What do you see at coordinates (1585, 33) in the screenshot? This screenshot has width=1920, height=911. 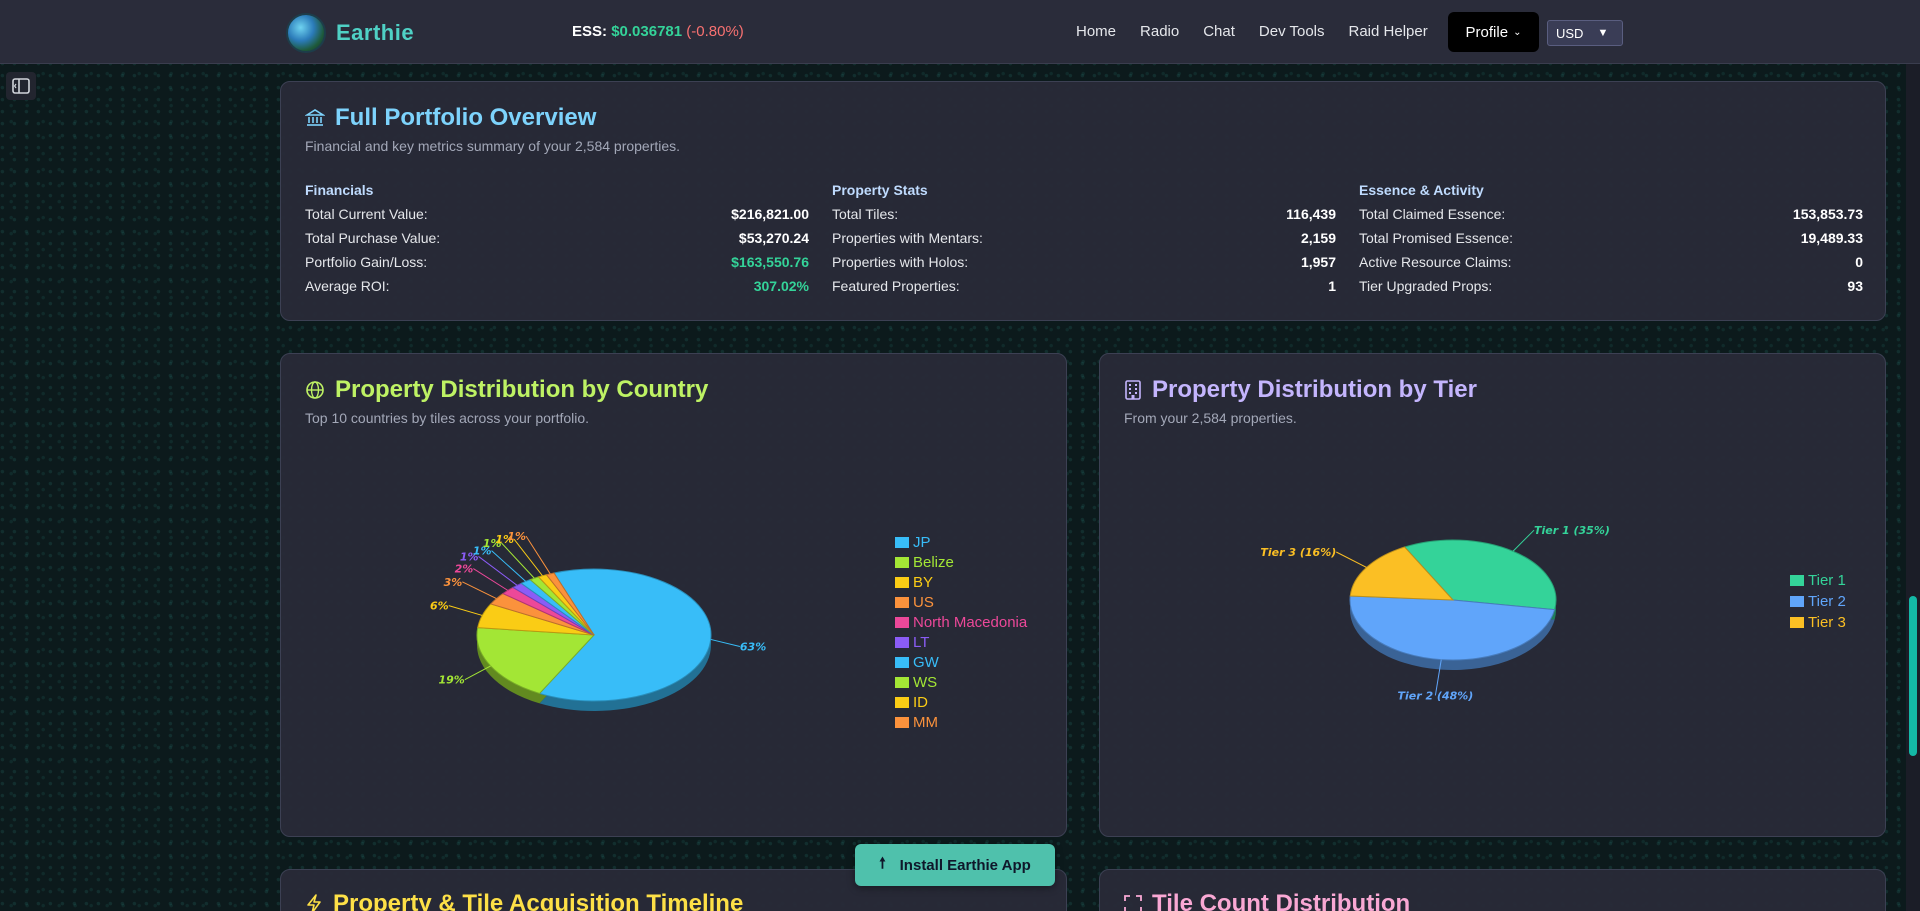 I see `currency-select: USD ▼` at bounding box center [1585, 33].